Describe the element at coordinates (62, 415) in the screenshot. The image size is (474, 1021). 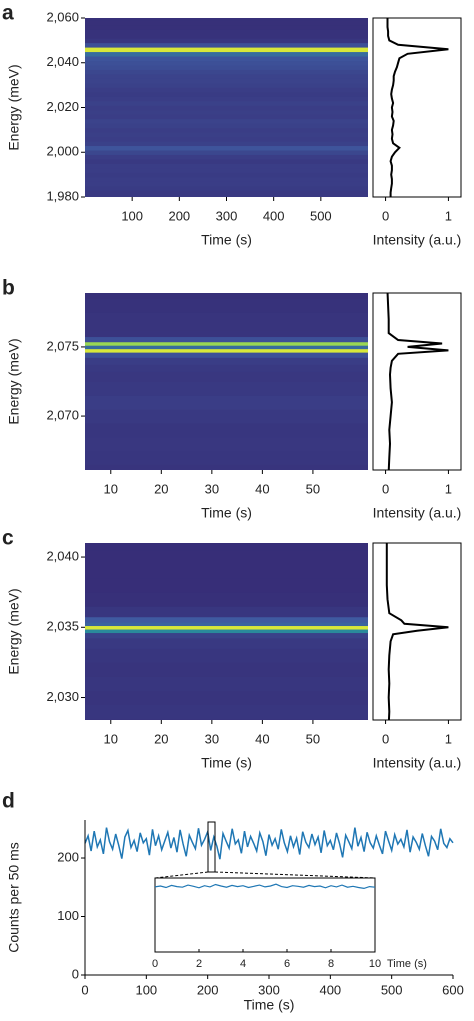
I see `y-tick-label: 2,070` at that location.